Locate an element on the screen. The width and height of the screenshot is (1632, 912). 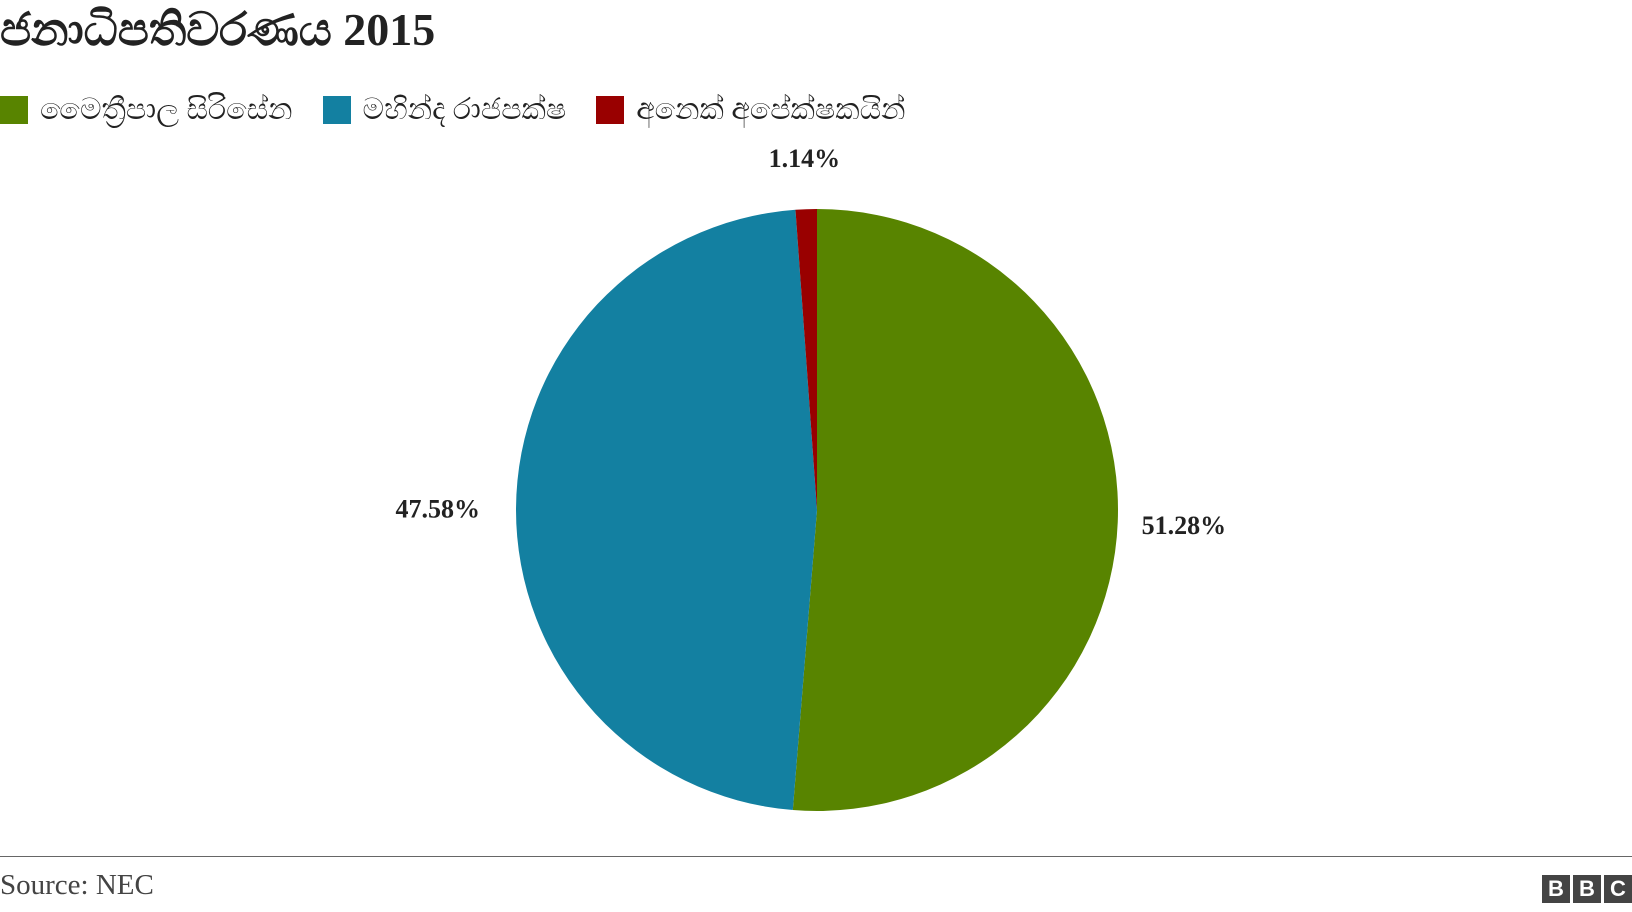
legend-item-other-candidates: අනෙක් අපේක්ෂකයින් is located at coordinates (751, 110).